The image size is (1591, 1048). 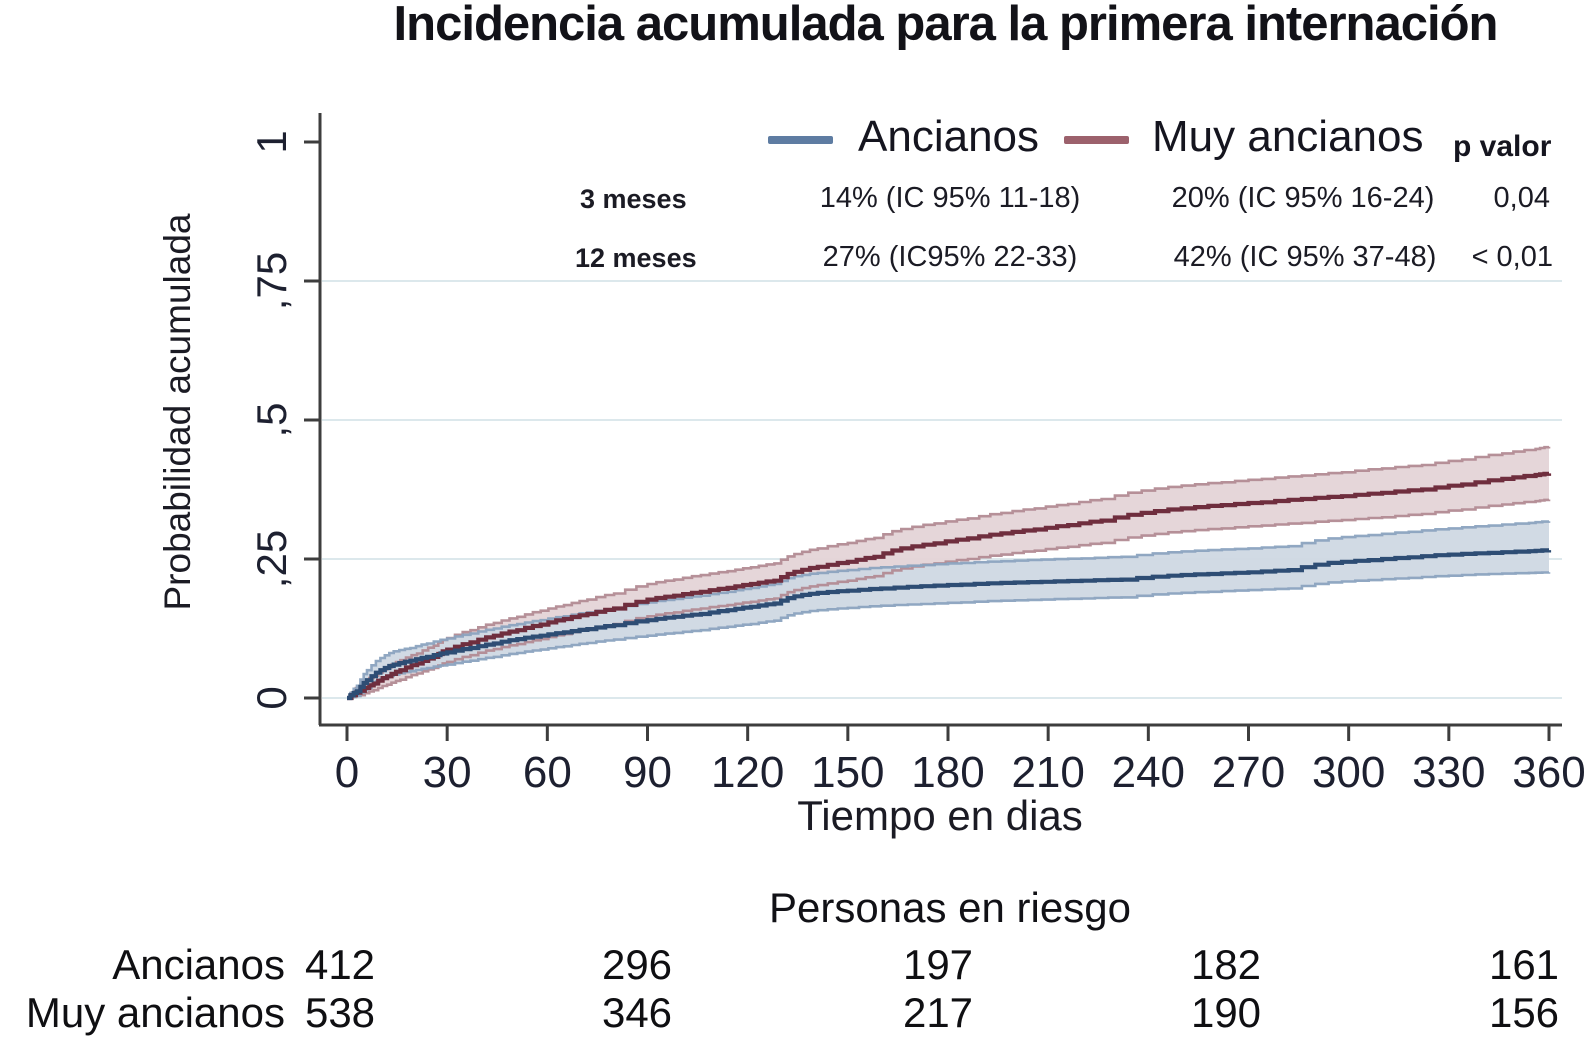 What do you see at coordinates (848, 772) in the screenshot?
I see `x-tick-label: 150` at bounding box center [848, 772].